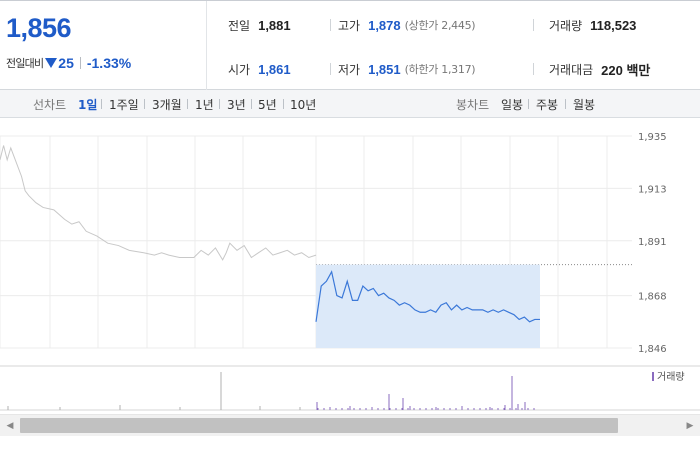  Describe the element at coordinates (349, 69) in the screenshot. I see `stat-label: 저가` at that location.